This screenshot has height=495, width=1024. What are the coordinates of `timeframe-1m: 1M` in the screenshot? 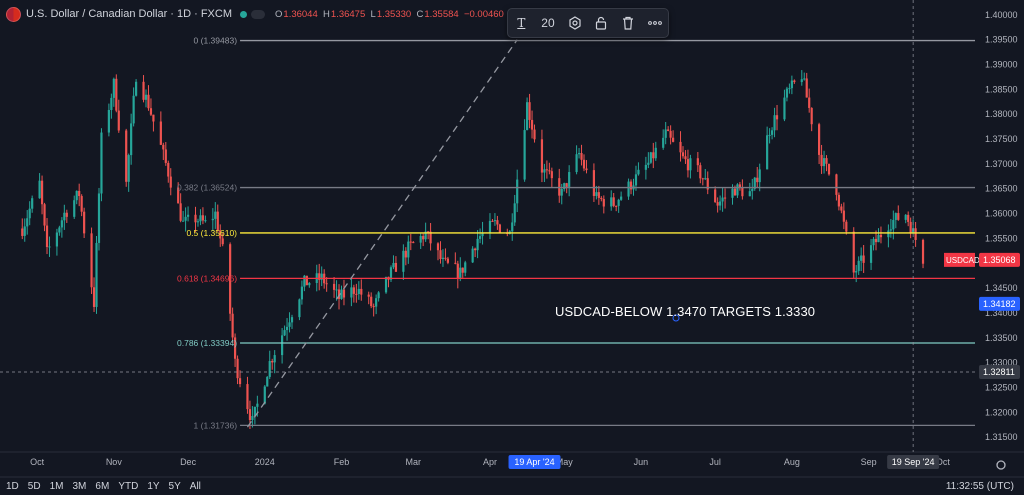 It's located at (56, 486).